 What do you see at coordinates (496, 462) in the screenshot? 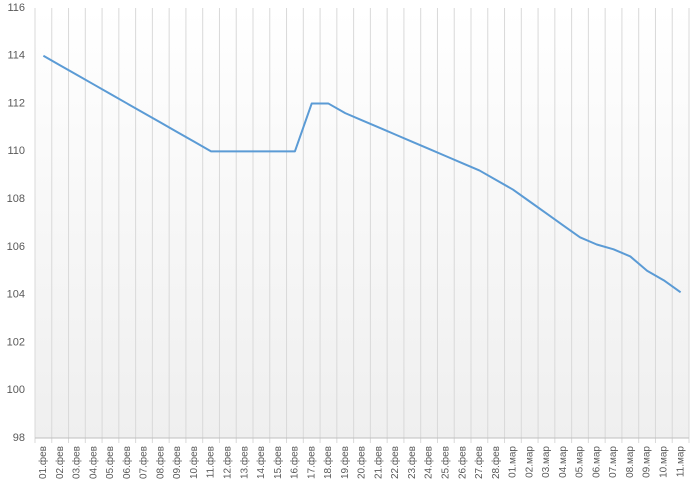
I see `x-tick-label: 28.фев` at bounding box center [496, 462].